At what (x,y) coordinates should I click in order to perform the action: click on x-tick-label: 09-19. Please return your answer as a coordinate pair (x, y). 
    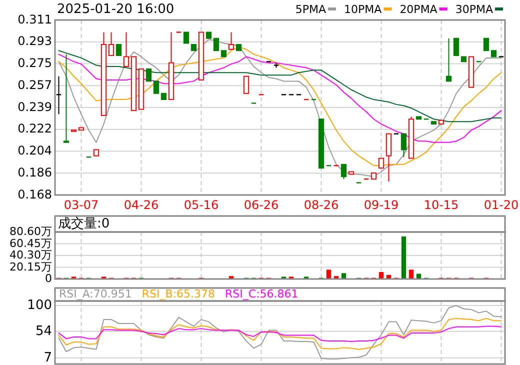
    Looking at the image, I should click on (381, 205).